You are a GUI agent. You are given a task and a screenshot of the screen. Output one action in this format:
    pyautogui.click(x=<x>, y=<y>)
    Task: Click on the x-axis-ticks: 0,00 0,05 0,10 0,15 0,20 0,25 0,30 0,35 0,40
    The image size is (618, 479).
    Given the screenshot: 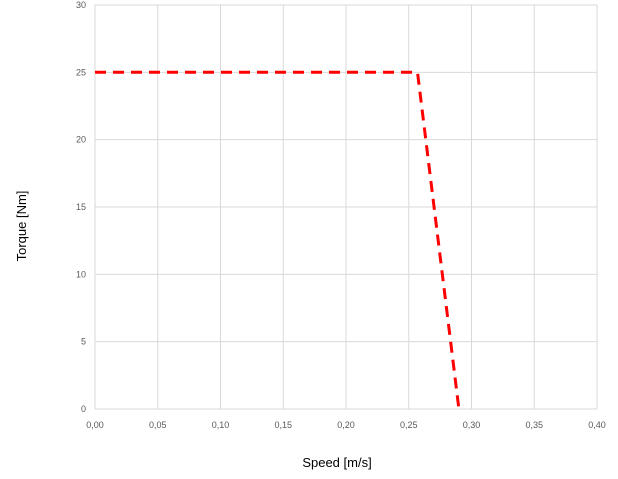 What is the action you would take?
    pyautogui.click(x=346, y=425)
    